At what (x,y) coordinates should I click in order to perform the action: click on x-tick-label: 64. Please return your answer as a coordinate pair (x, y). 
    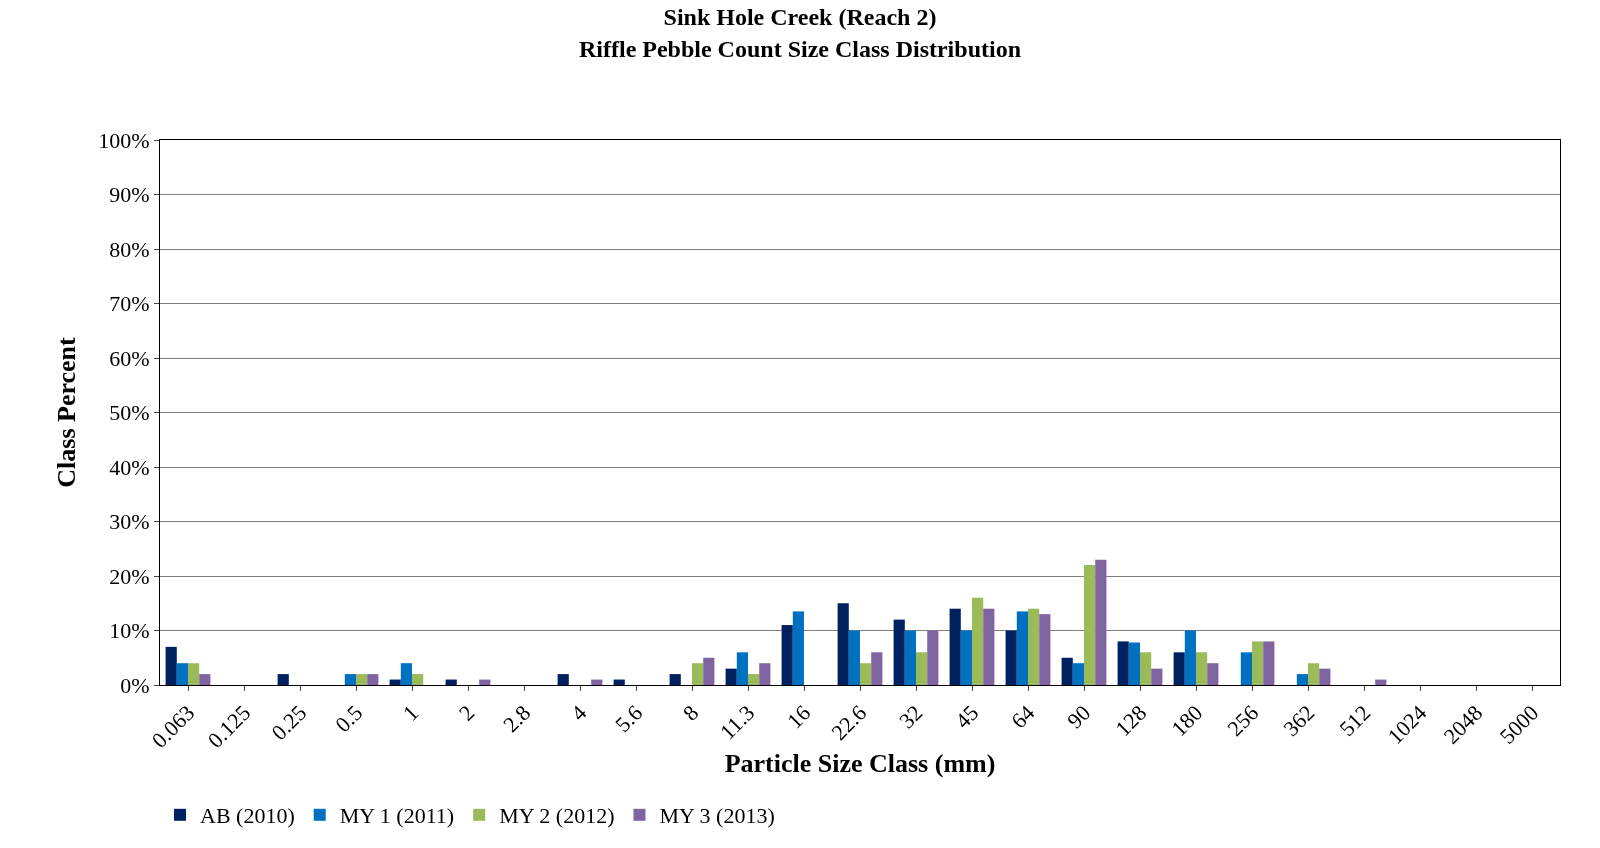
    Looking at the image, I should click on (1023, 717).